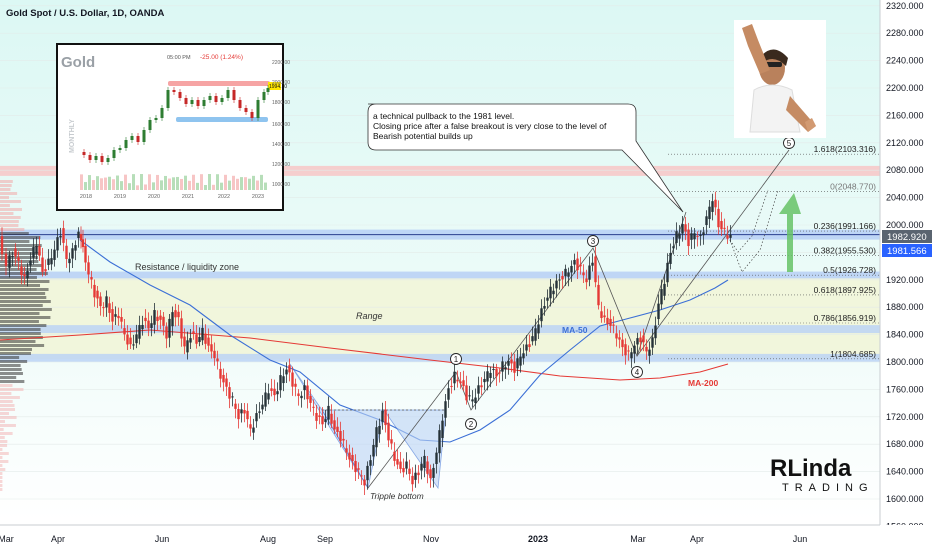  I want to click on brand-logo: RLinda TRADING, so click(822, 474).